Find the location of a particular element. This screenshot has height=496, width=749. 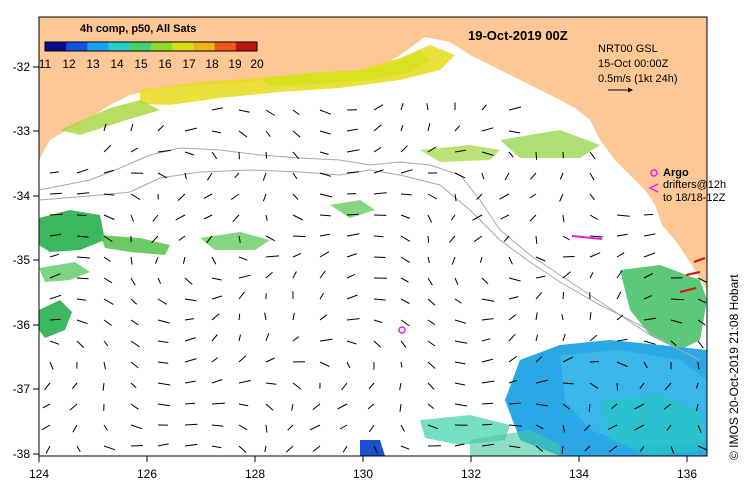

date-title: 19-Oct-2019 00Z is located at coordinates (518, 35).